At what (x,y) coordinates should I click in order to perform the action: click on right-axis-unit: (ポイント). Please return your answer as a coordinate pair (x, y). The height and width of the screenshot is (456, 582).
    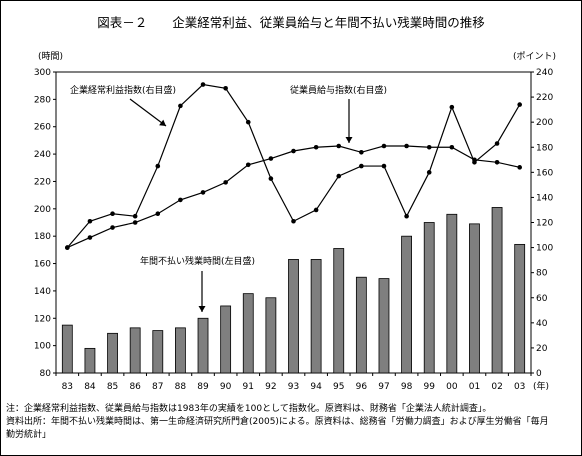
    Looking at the image, I should click on (535, 57).